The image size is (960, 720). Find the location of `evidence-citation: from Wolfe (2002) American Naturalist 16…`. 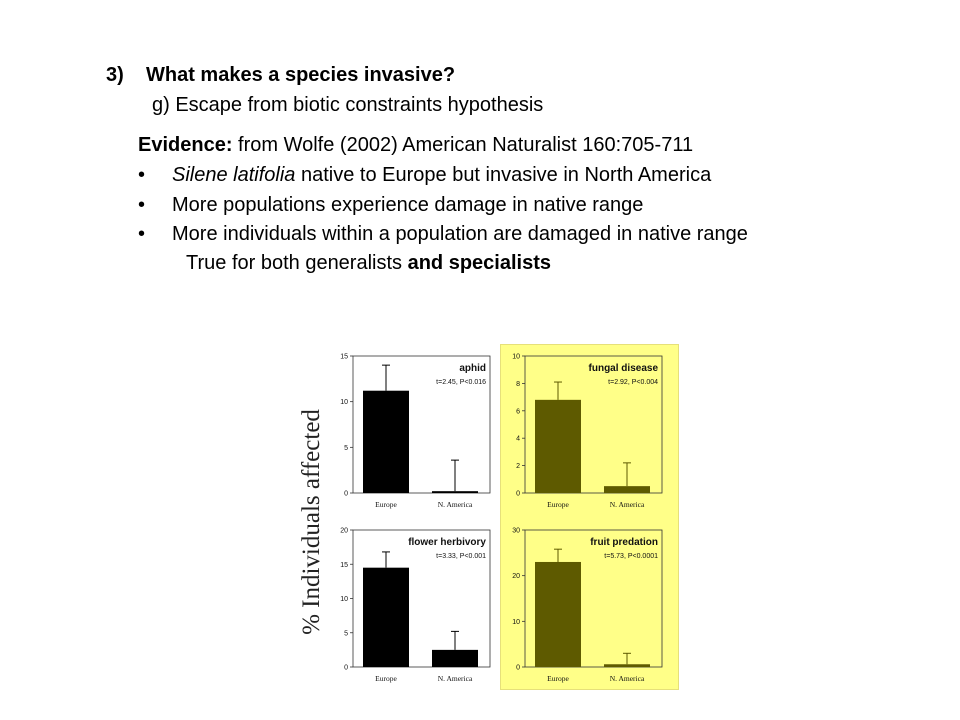

evidence-citation: from Wolfe (2002) American Naturalist 16… is located at coordinates (463, 145).